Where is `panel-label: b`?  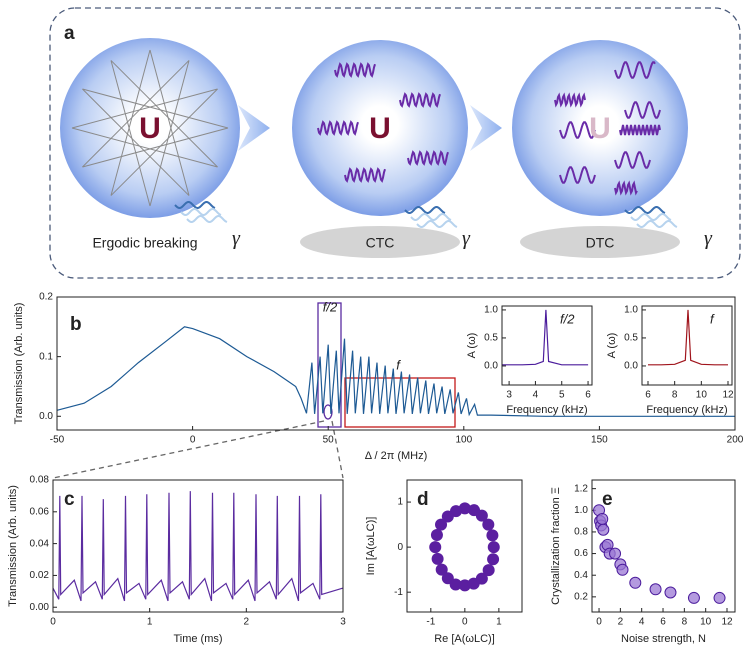 panel-label: b is located at coordinates (76, 324).